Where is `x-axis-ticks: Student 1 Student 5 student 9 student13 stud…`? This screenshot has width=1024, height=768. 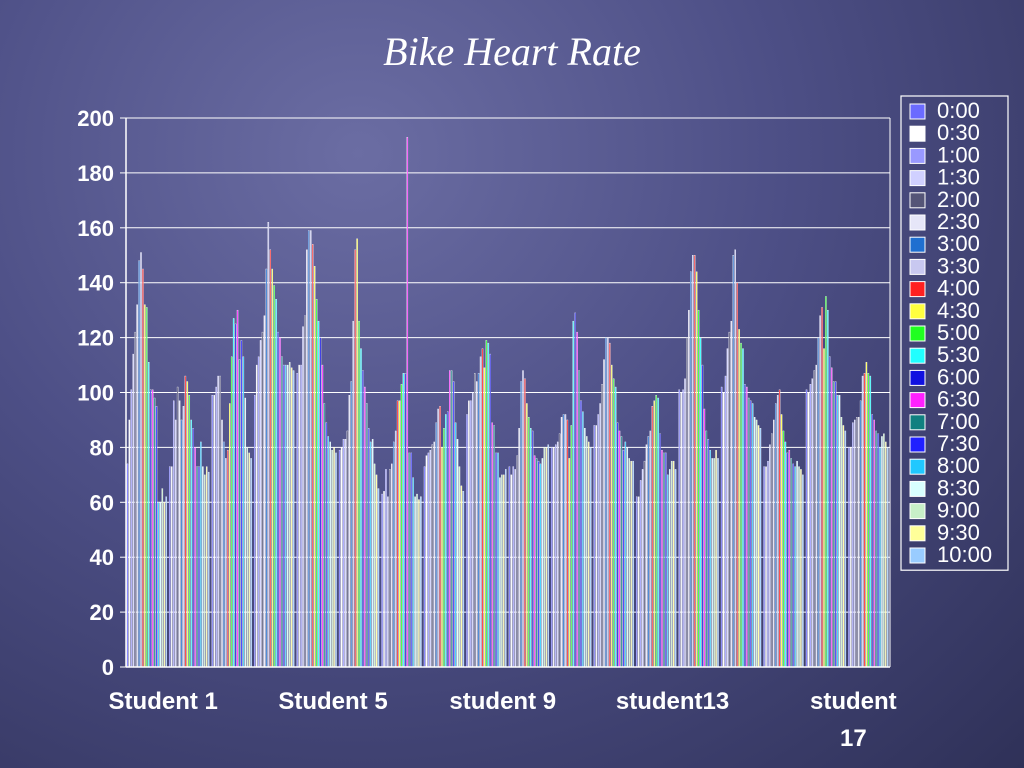 x-axis-ticks: Student 1 Student 5 student 9 student13 stud… is located at coordinates (503, 720).